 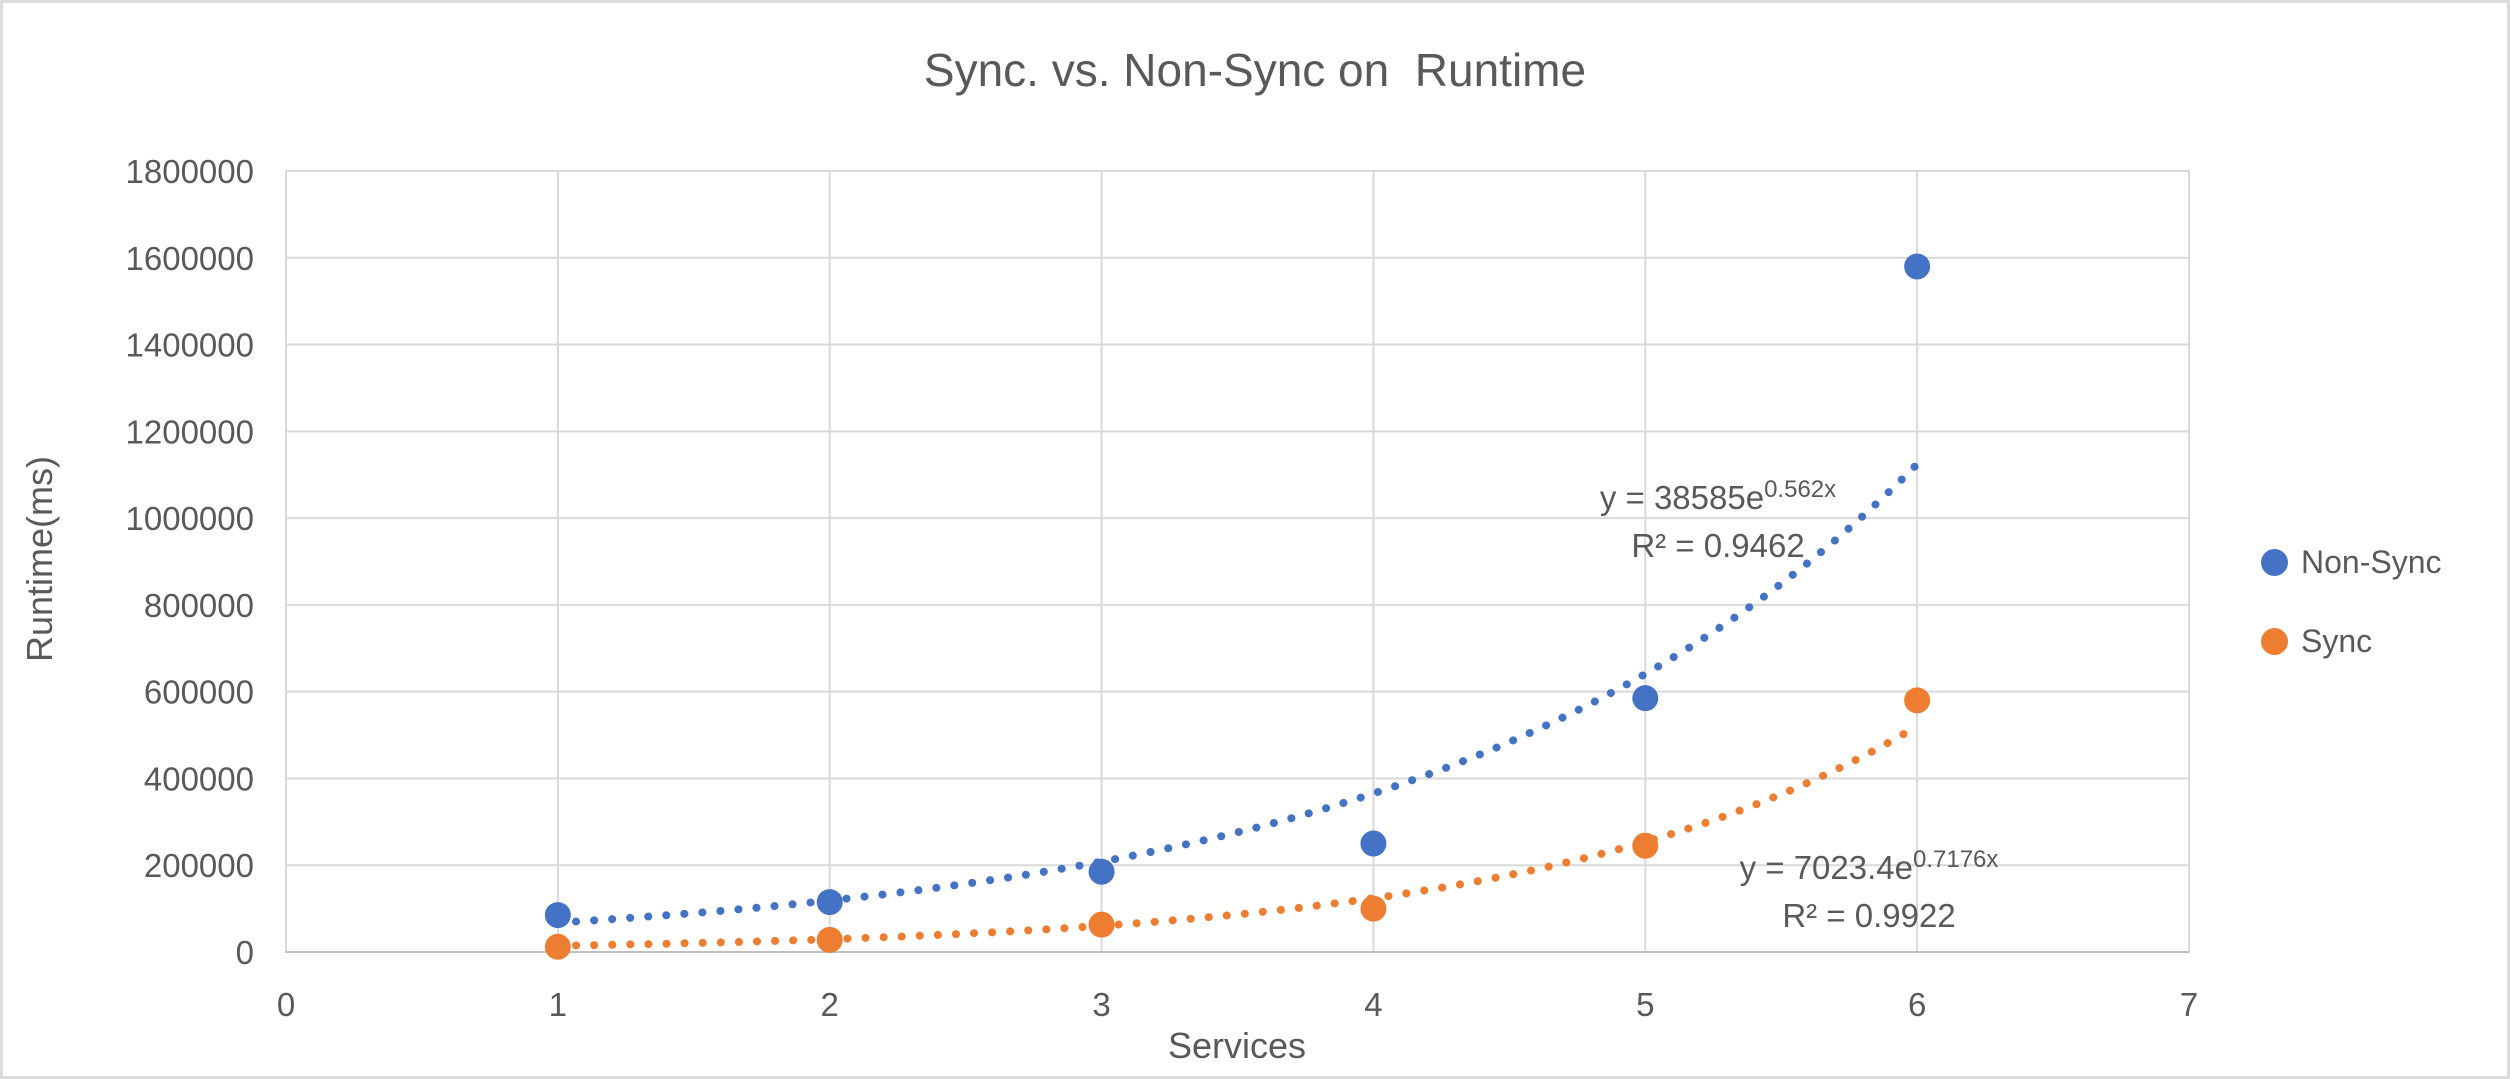 What do you see at coordinates (1645, 1004) in the screenshot?
I see `x-tick-label: 5` at bounding box center [1645, 1004].